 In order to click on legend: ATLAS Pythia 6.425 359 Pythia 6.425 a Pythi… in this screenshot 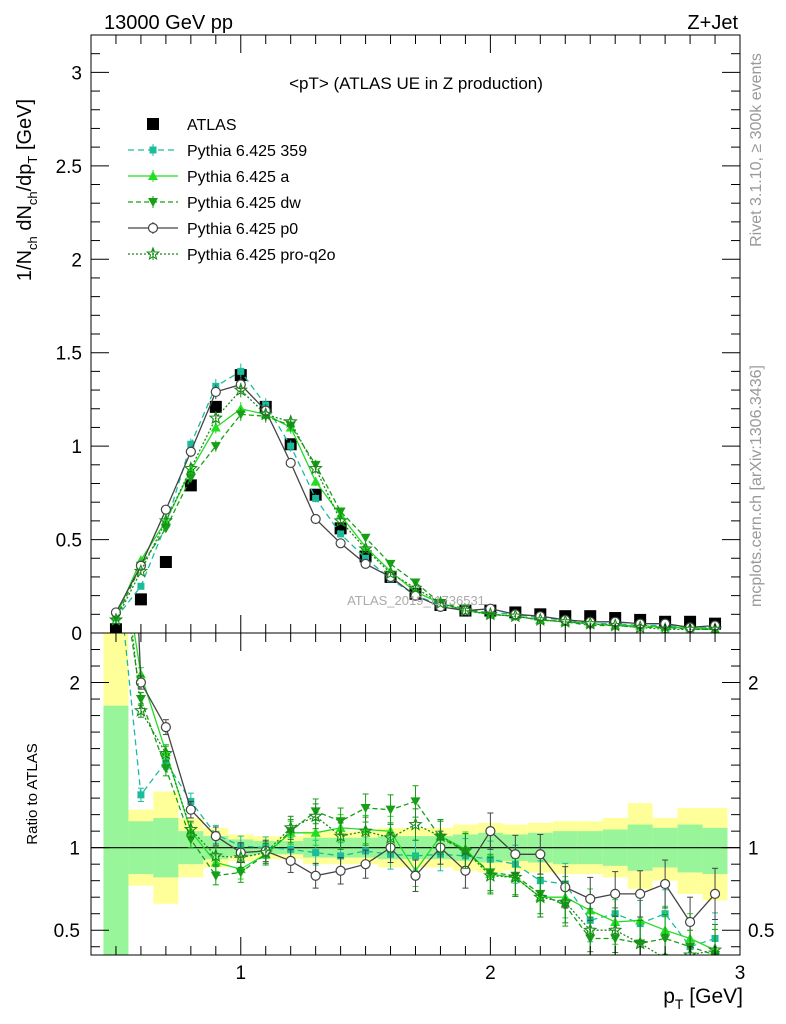, I will do `click(232, 190)`.